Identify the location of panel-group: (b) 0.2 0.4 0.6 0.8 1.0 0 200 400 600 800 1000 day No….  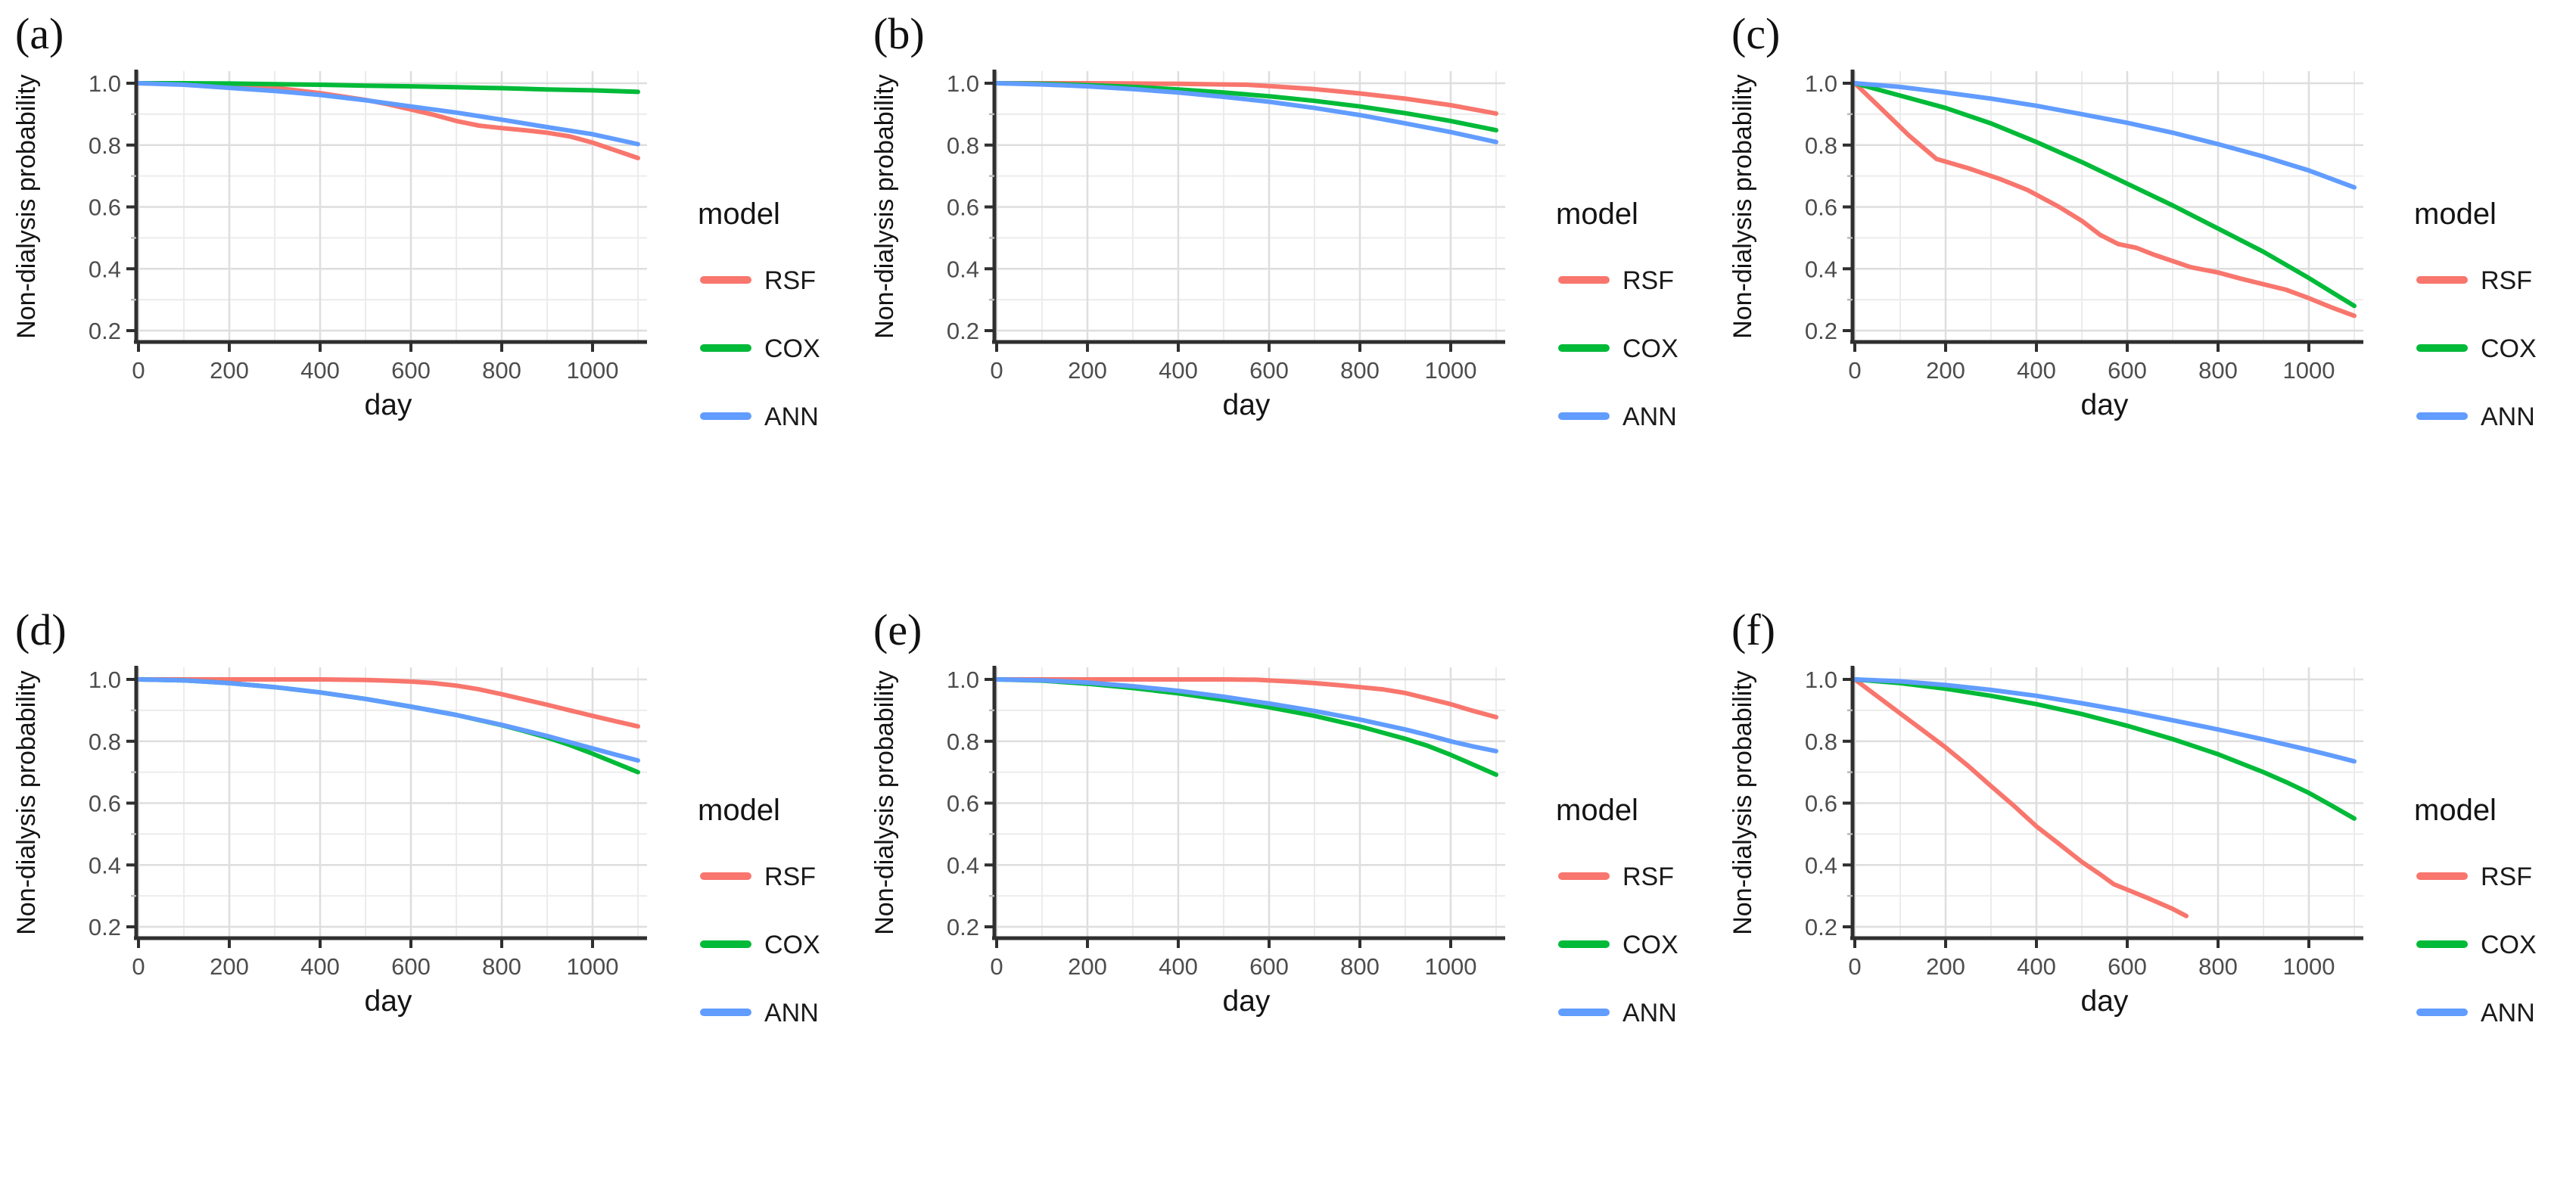
(1274, 220).